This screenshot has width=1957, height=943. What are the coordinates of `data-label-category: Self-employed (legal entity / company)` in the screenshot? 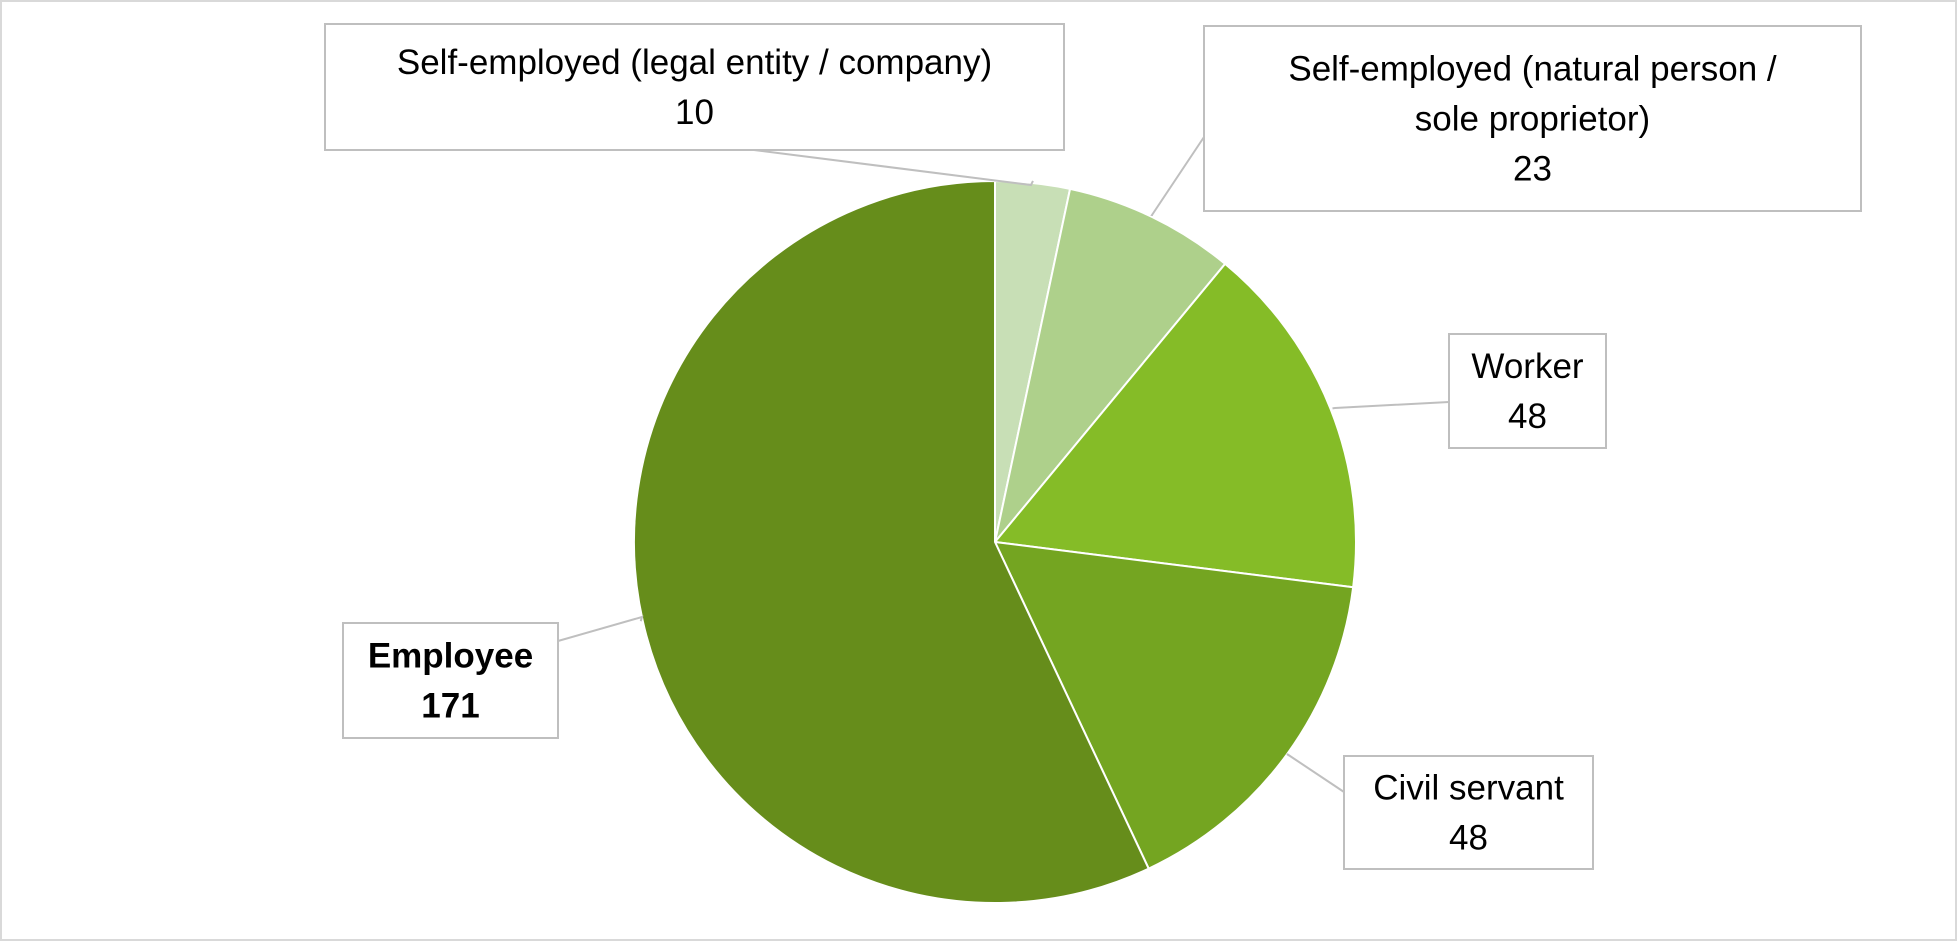 It's located at (694, 62).